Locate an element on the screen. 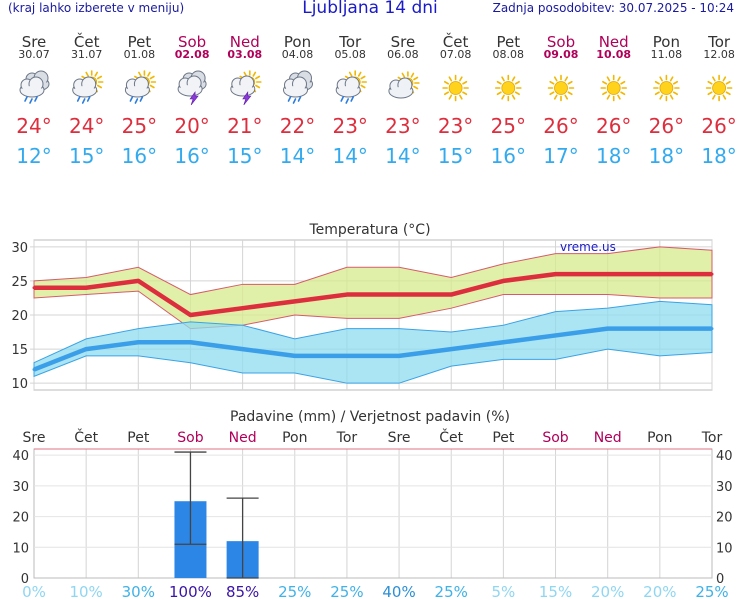 This screenshot has height=600, width=740. precip-day-label: Sre is located at coordinates (34, 438).